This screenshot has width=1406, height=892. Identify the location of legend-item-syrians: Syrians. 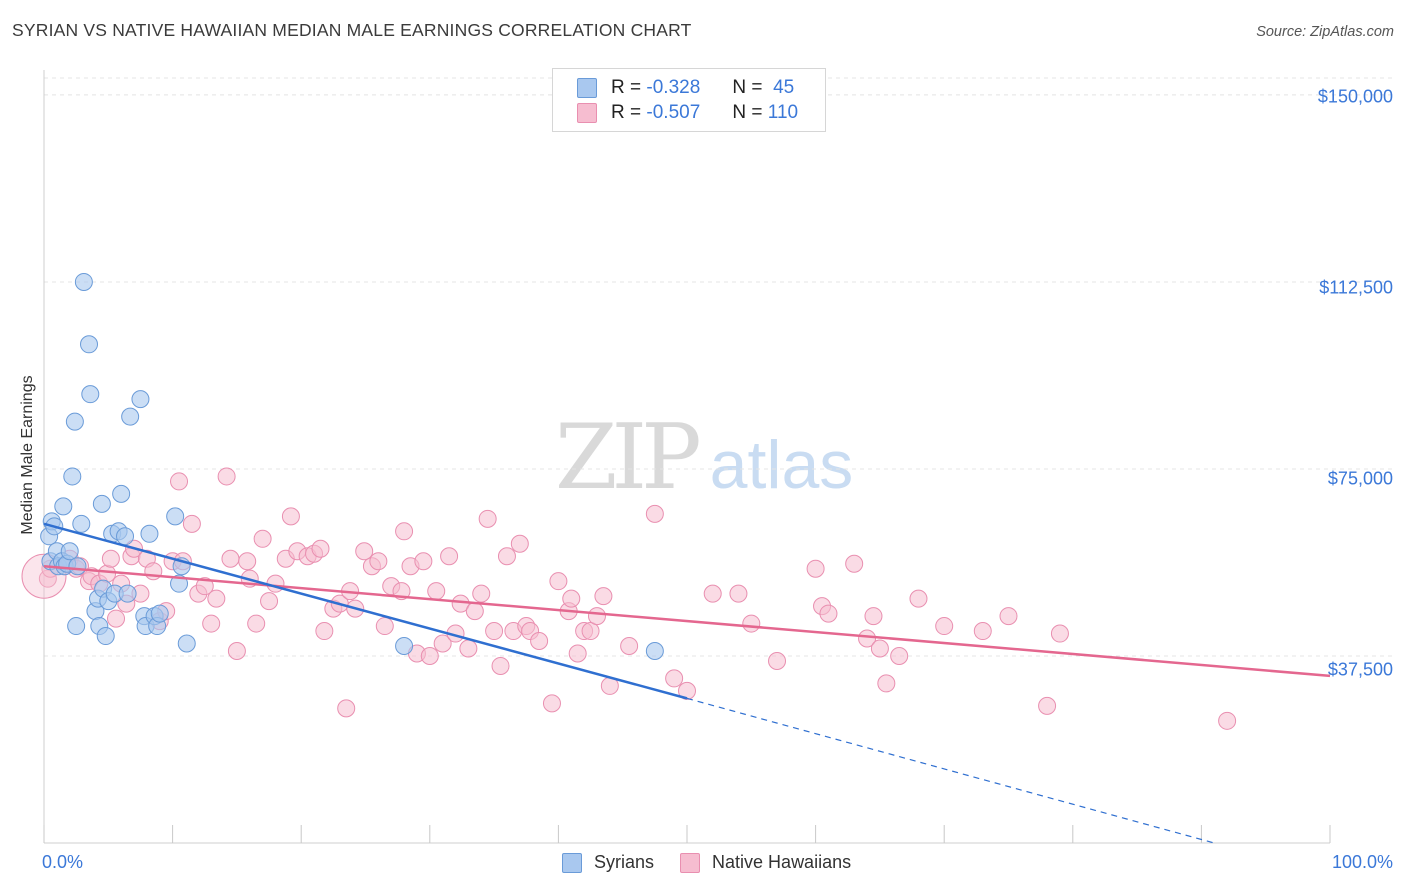
(608, 862).